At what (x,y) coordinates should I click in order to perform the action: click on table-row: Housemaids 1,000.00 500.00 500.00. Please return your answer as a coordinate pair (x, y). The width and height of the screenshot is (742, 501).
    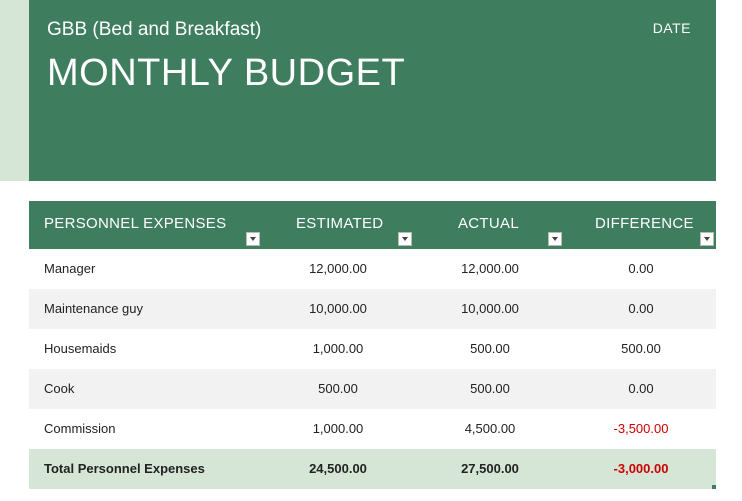
    Looking at the image, I should click on (372, 349).